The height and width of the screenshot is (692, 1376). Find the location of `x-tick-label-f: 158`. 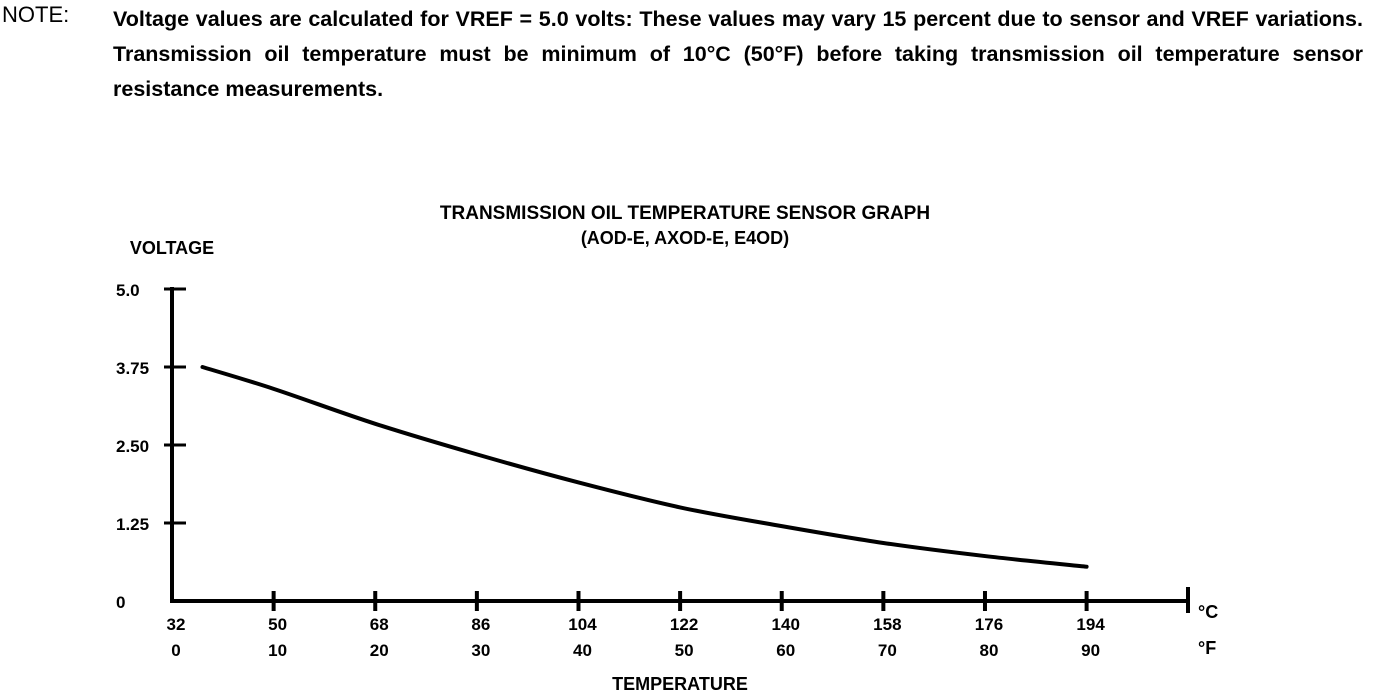

x-tick-label-f: 158 is located at coordinates (887, 624).